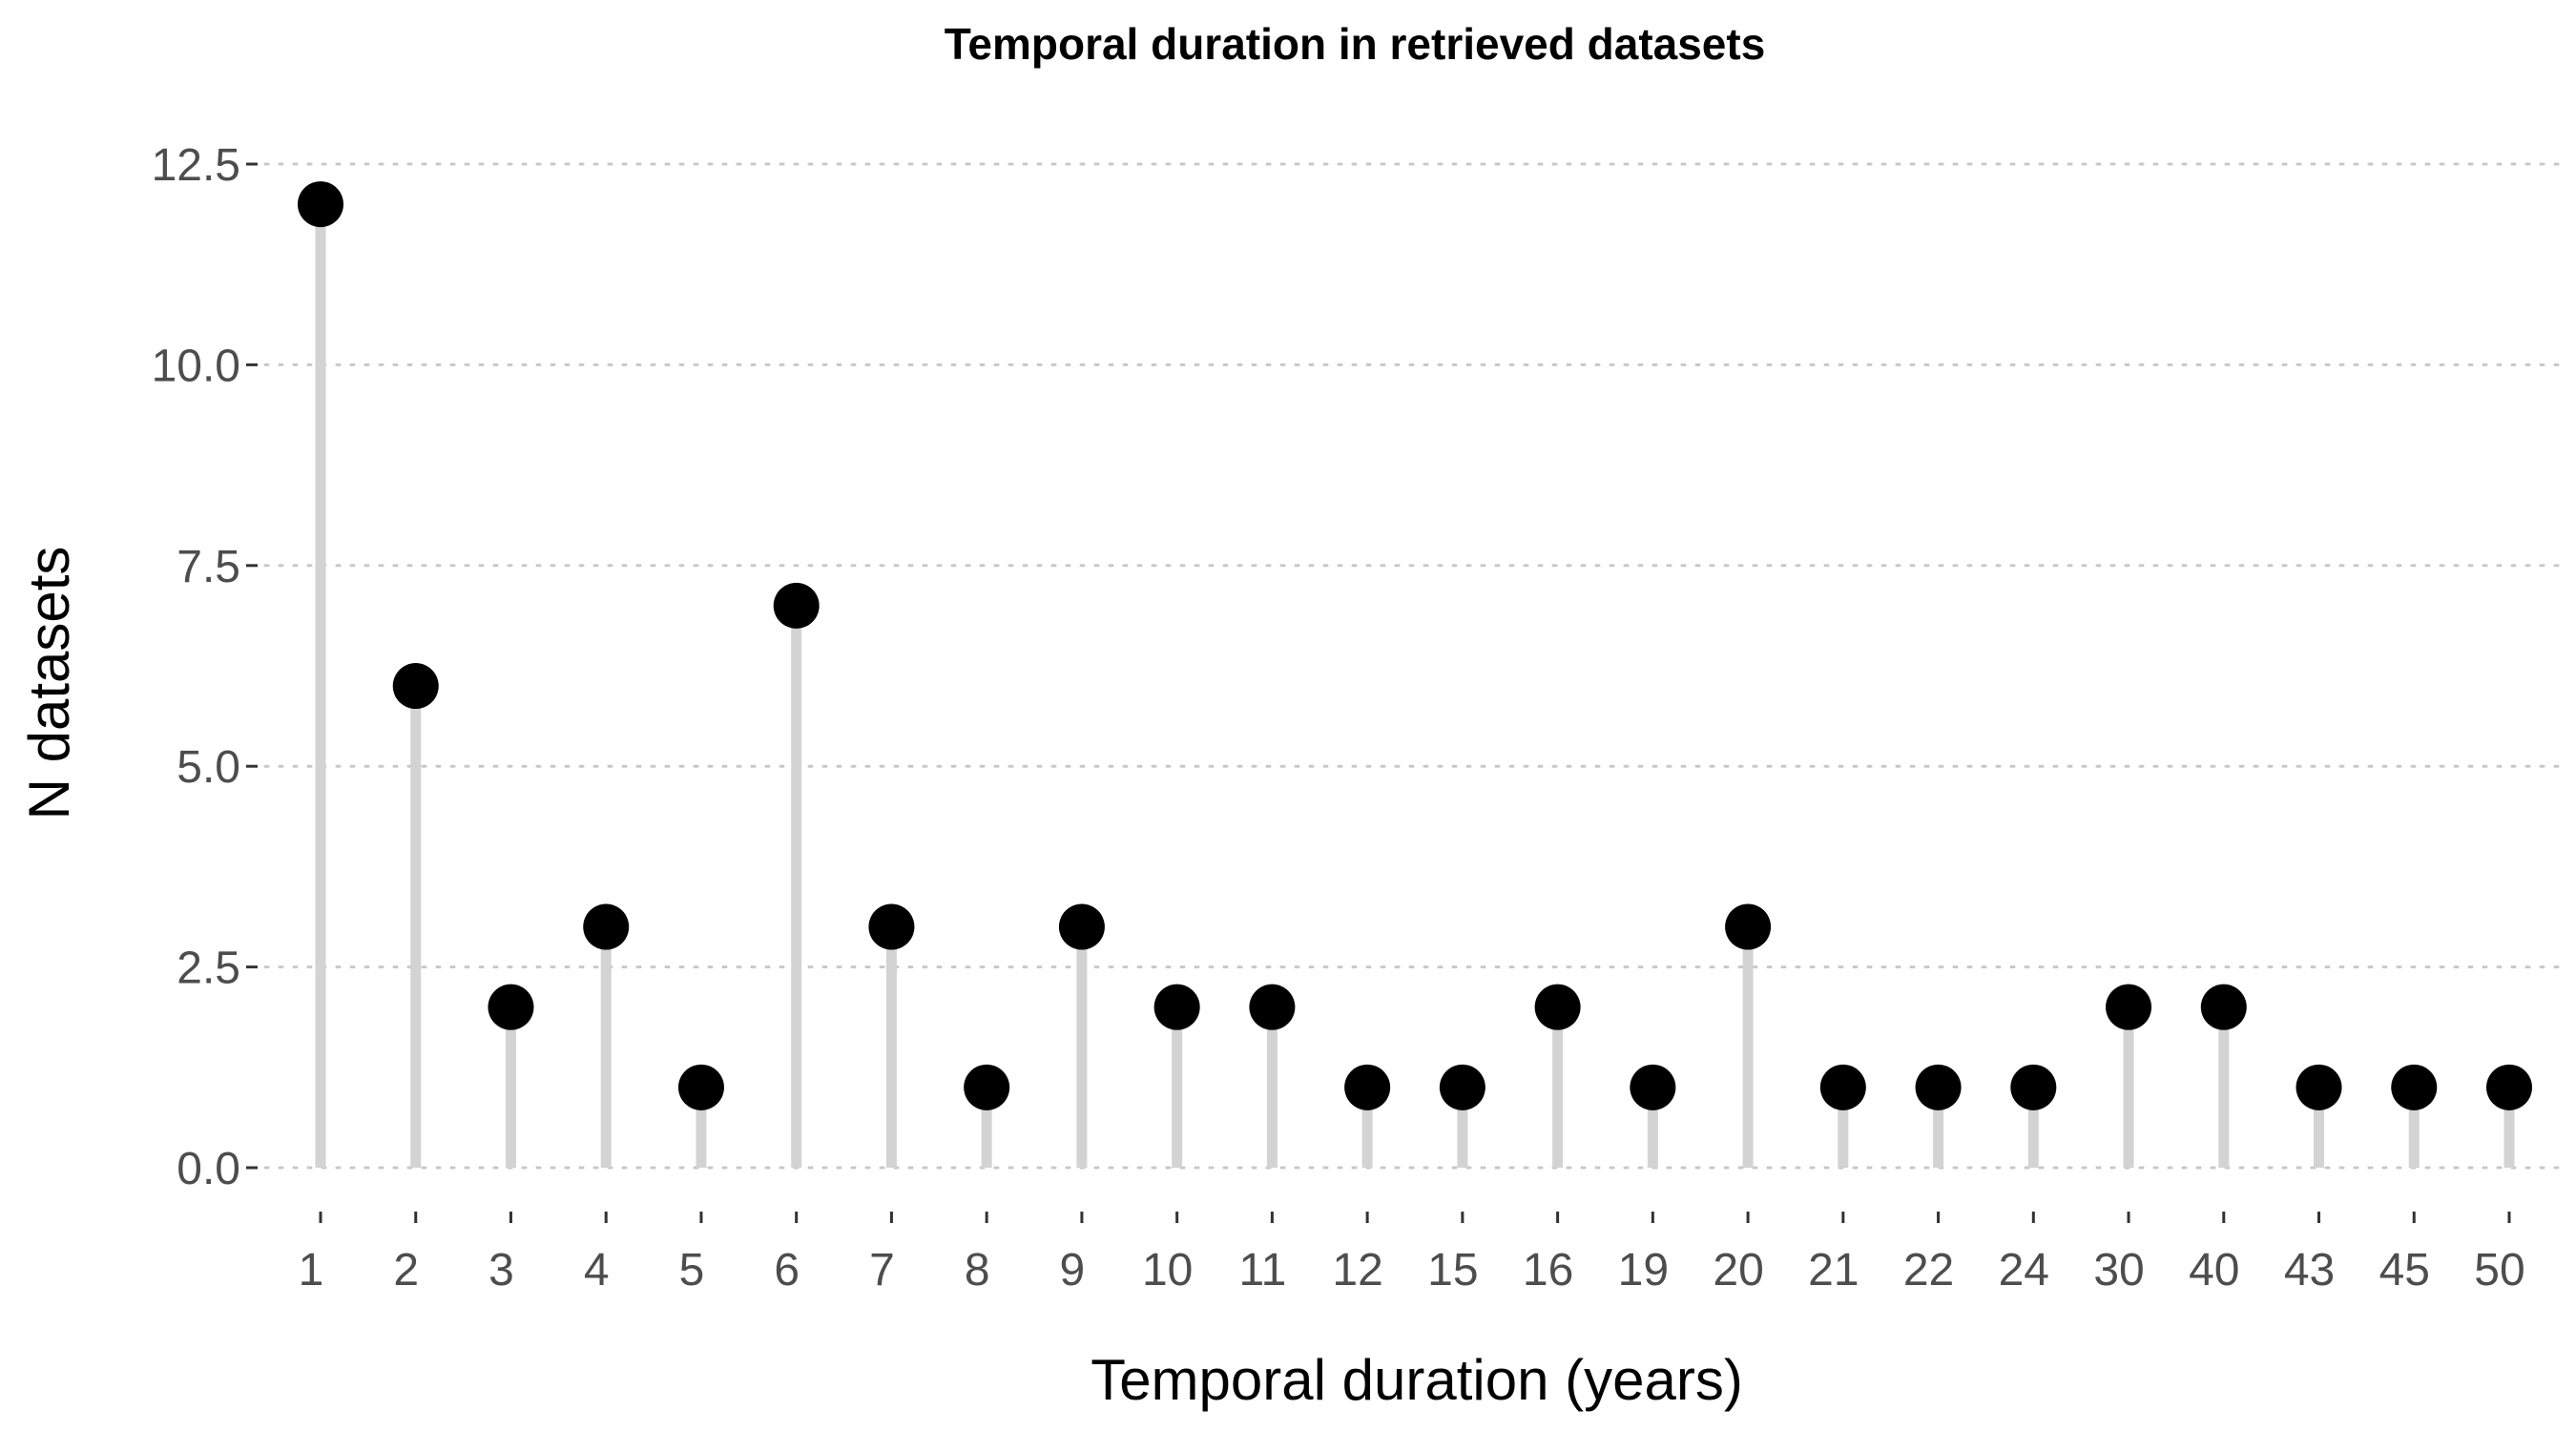  What do you see at coordinates (1738, 1270) in the screenshot?
I see `x-tick-label: 20` at bounding box center [1738, 1270].